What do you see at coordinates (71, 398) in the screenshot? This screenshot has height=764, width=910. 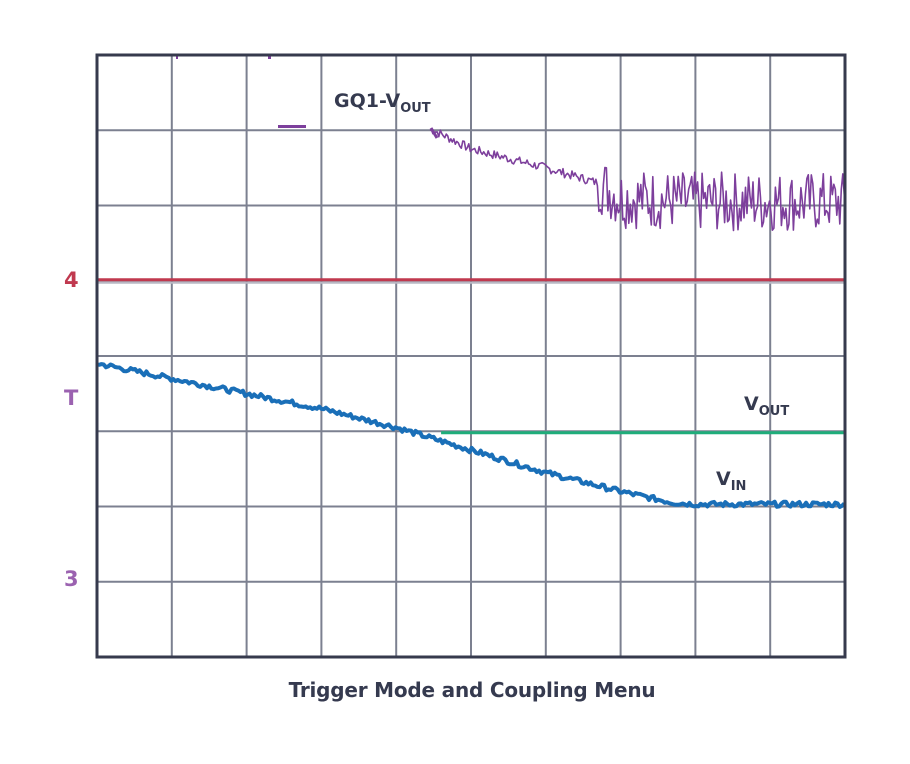 I see `trigger-marker: T` at bounding box center [71, 398].